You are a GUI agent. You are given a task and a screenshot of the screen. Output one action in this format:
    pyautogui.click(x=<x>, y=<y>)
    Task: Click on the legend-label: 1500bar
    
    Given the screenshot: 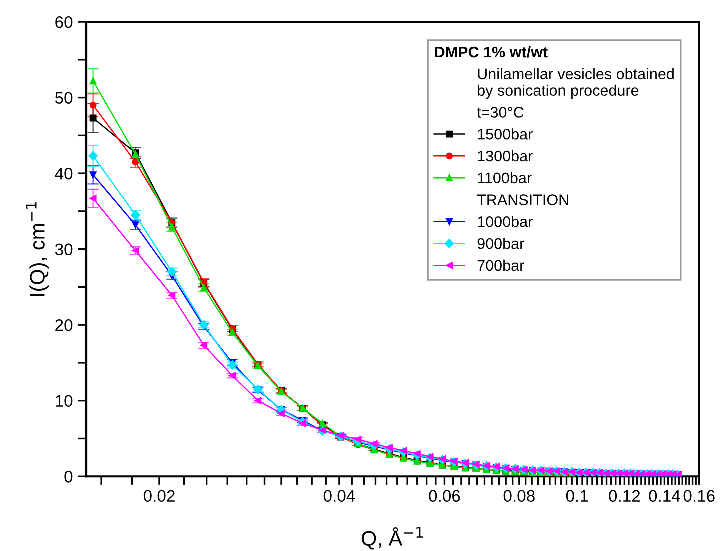 What is the action you would take?
    pyautogui.click(x=505, y=134)
    